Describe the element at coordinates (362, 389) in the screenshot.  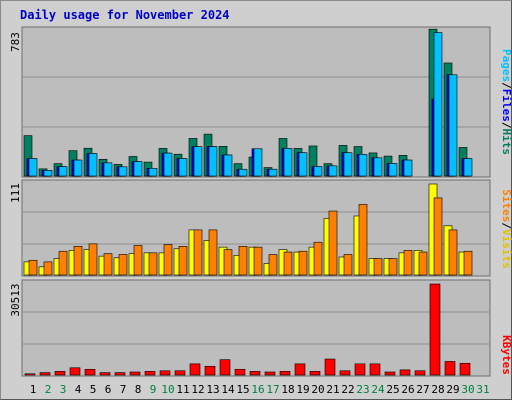
I see `x-tick-day-23: 23` at that location.